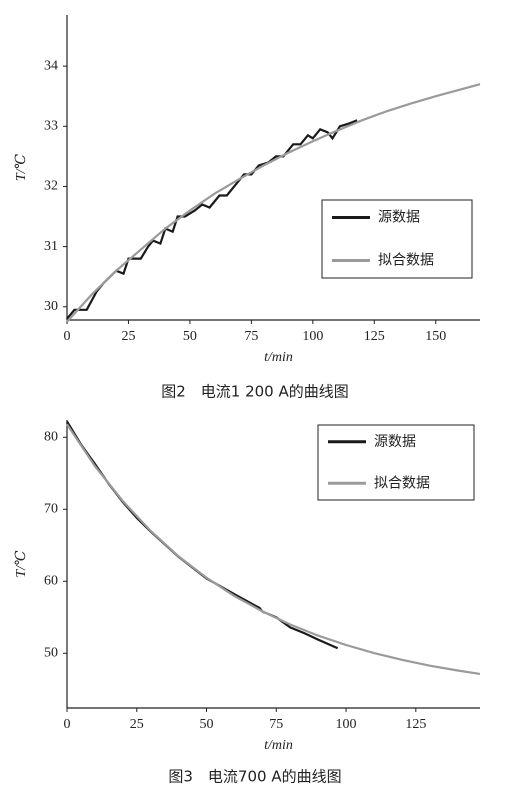 The height and width of the screenshot is (792, 511). I want to click on y-tick-label: 80, so click(51, 436).